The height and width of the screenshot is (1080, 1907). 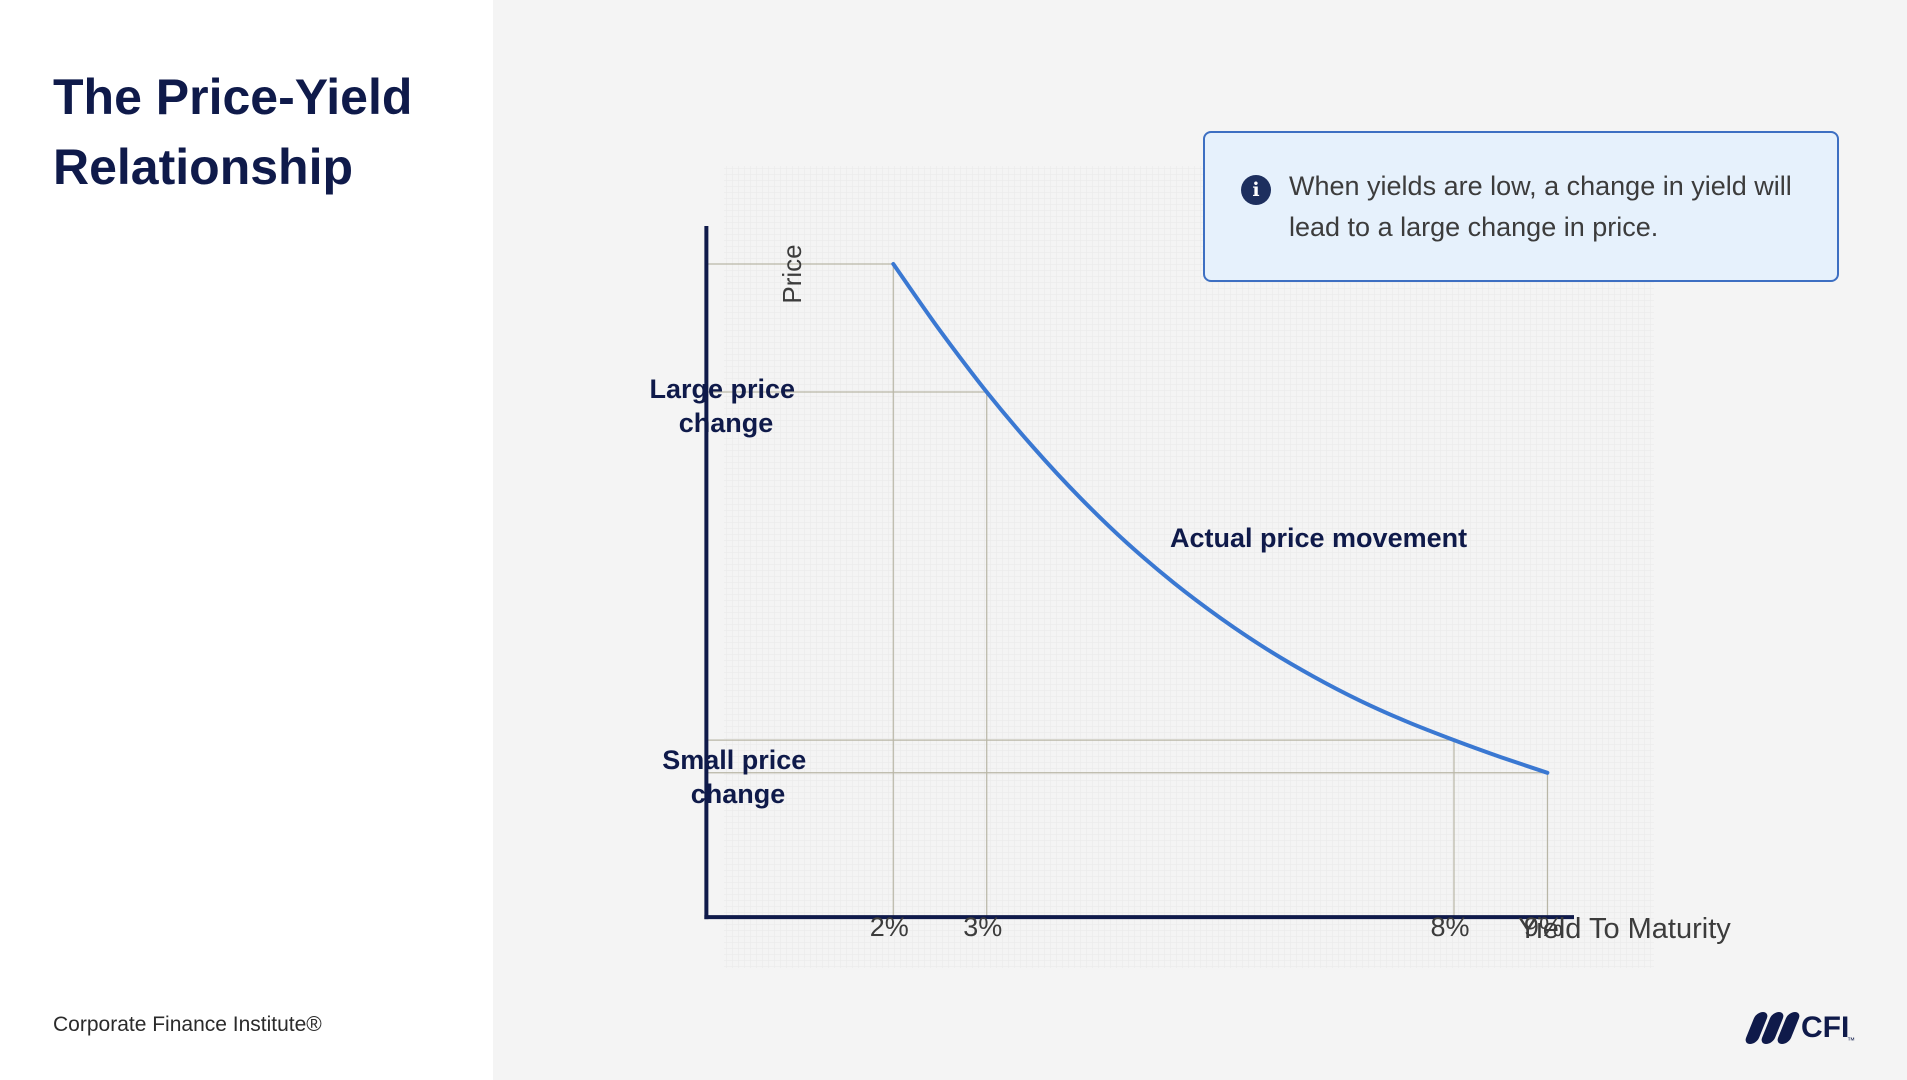 What do you see at coordinates (1216, 927) in the screenshot?
I see `x-tick-labels: 2% 3% 8% 9%` at bounding box center [1216, 927].